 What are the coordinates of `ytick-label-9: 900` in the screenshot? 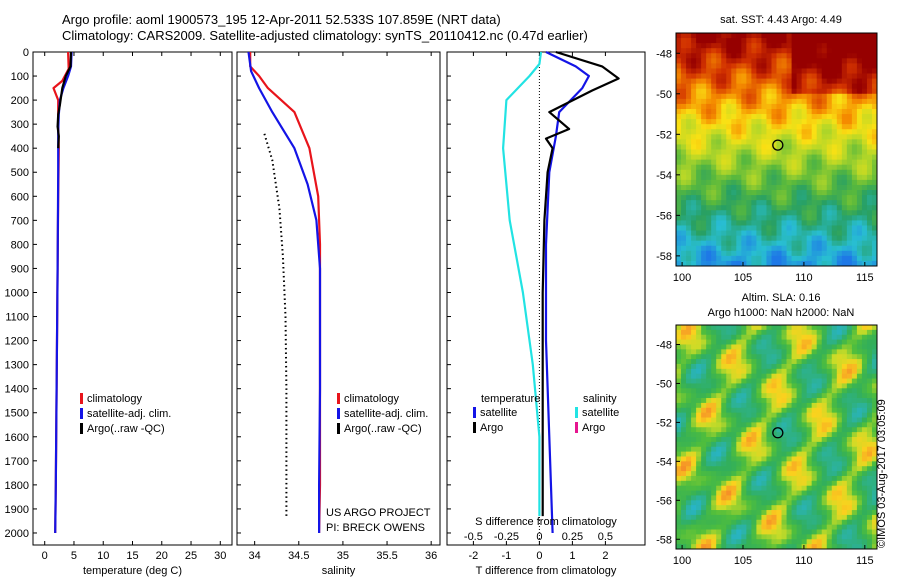 It's located at (20, 269).